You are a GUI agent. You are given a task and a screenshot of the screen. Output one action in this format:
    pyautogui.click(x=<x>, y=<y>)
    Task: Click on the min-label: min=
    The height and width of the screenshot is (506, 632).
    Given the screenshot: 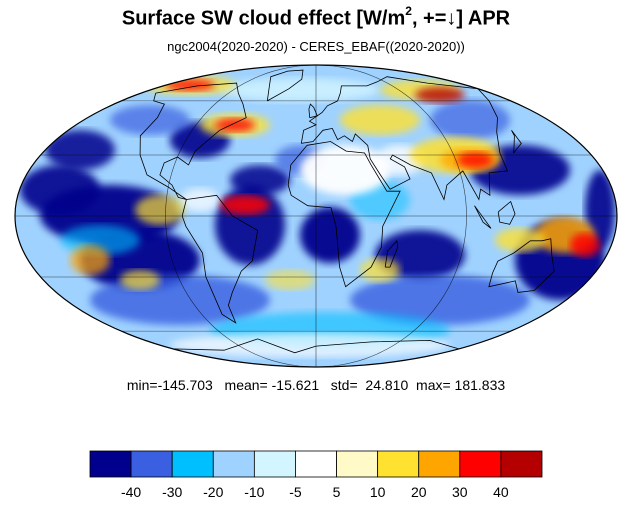 What is the action you would take?
    pyautogui.click(x=142, y=385)
    